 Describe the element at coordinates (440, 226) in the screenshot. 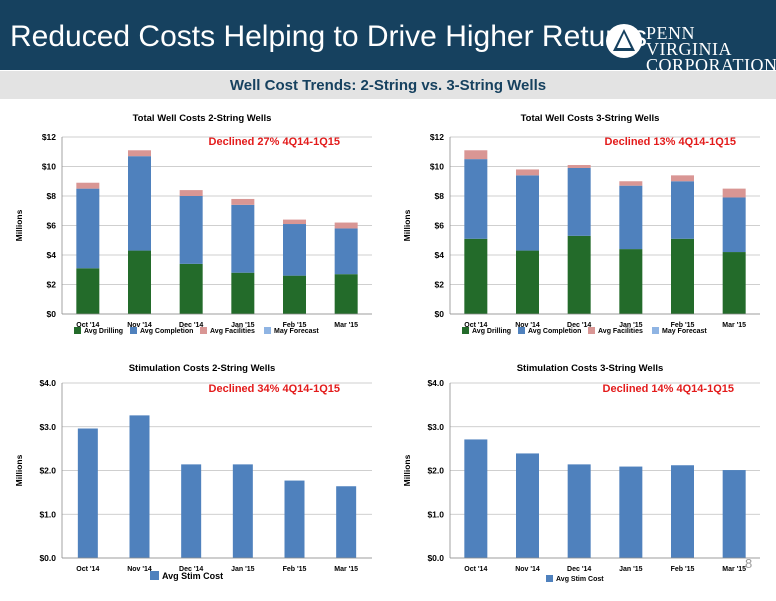

I see `y-tick-label: $6` at that location.